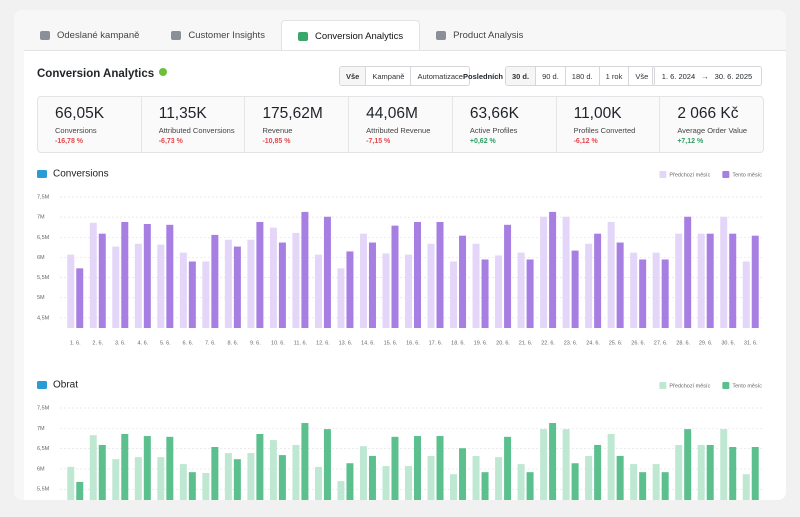  I want to click on periods: 30 d. 90 d. 180 d. 1 rok Vše, so click(580, 76).